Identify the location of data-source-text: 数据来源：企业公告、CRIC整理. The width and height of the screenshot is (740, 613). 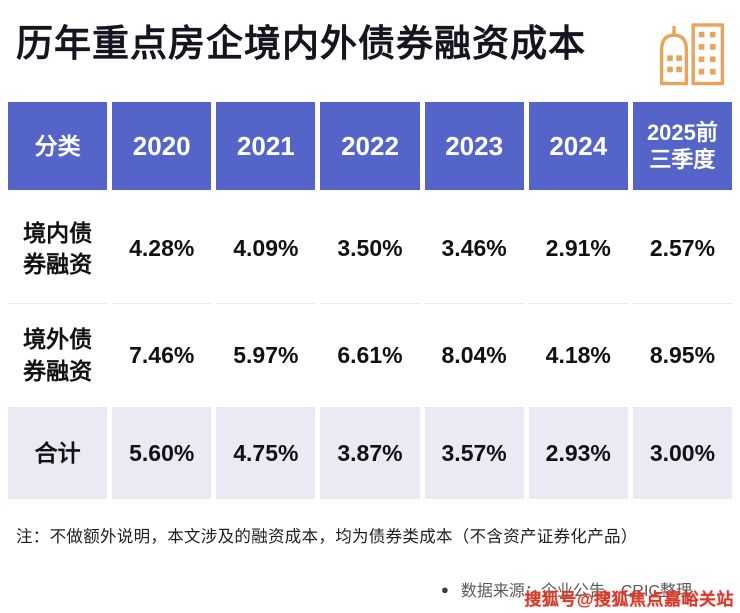
(576, 591).